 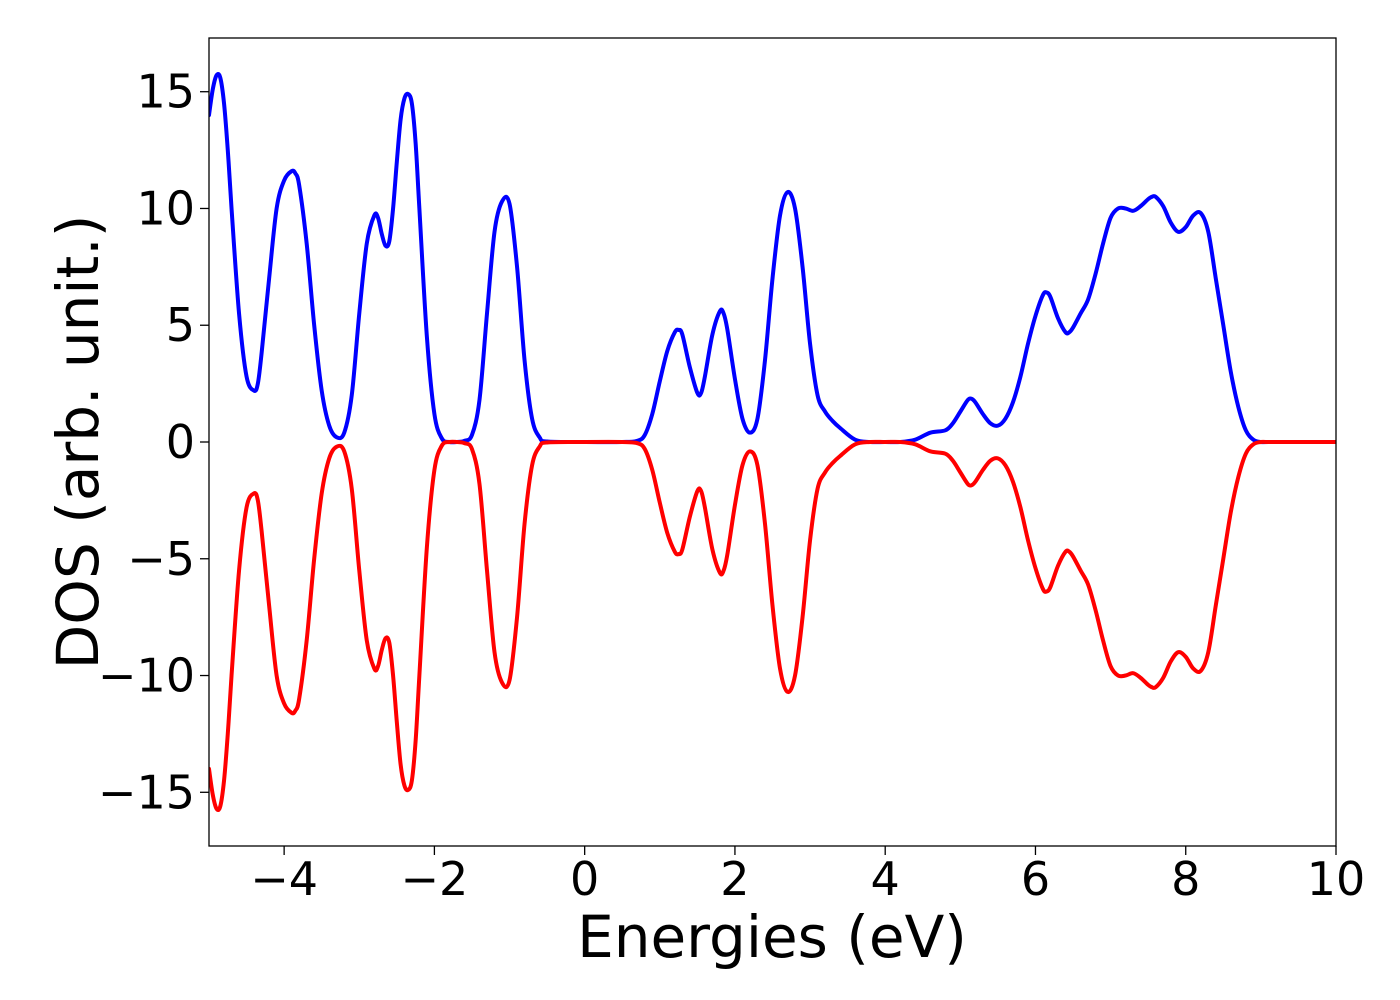 What do you see at coordinates (165, 92) in the screenshot?
I see `y-tick-label: 15` at bounding box center [165, 92].